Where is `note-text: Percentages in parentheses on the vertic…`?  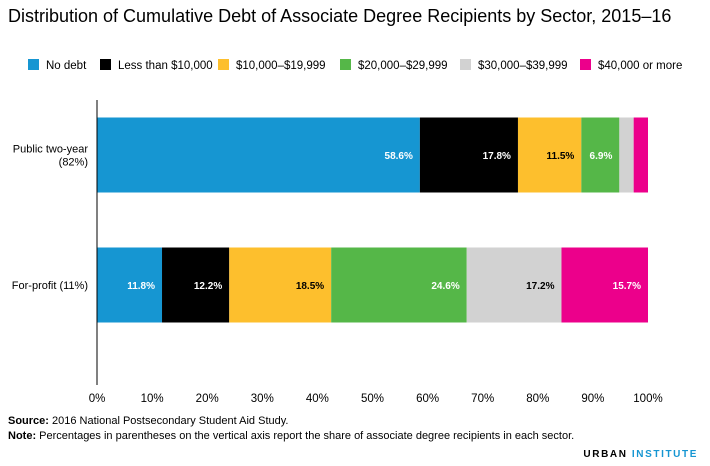 note-text: Percentages in parentheses on the vertic… is located at coordinates (305, 436).